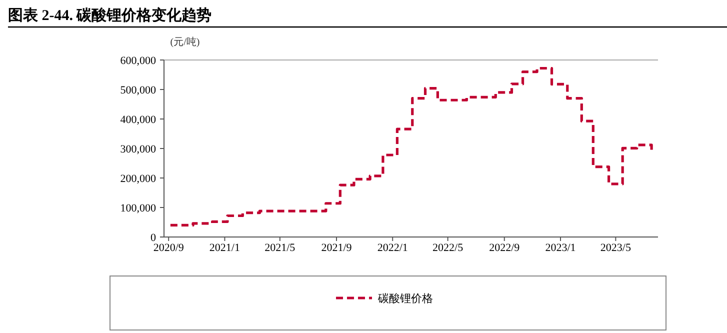 This screenshot has height=333, width=727. What do you see at coordinates (138, 150) in the screenshot?
I see `y-tick-label: 300,000` at bounding box center [138, 150].